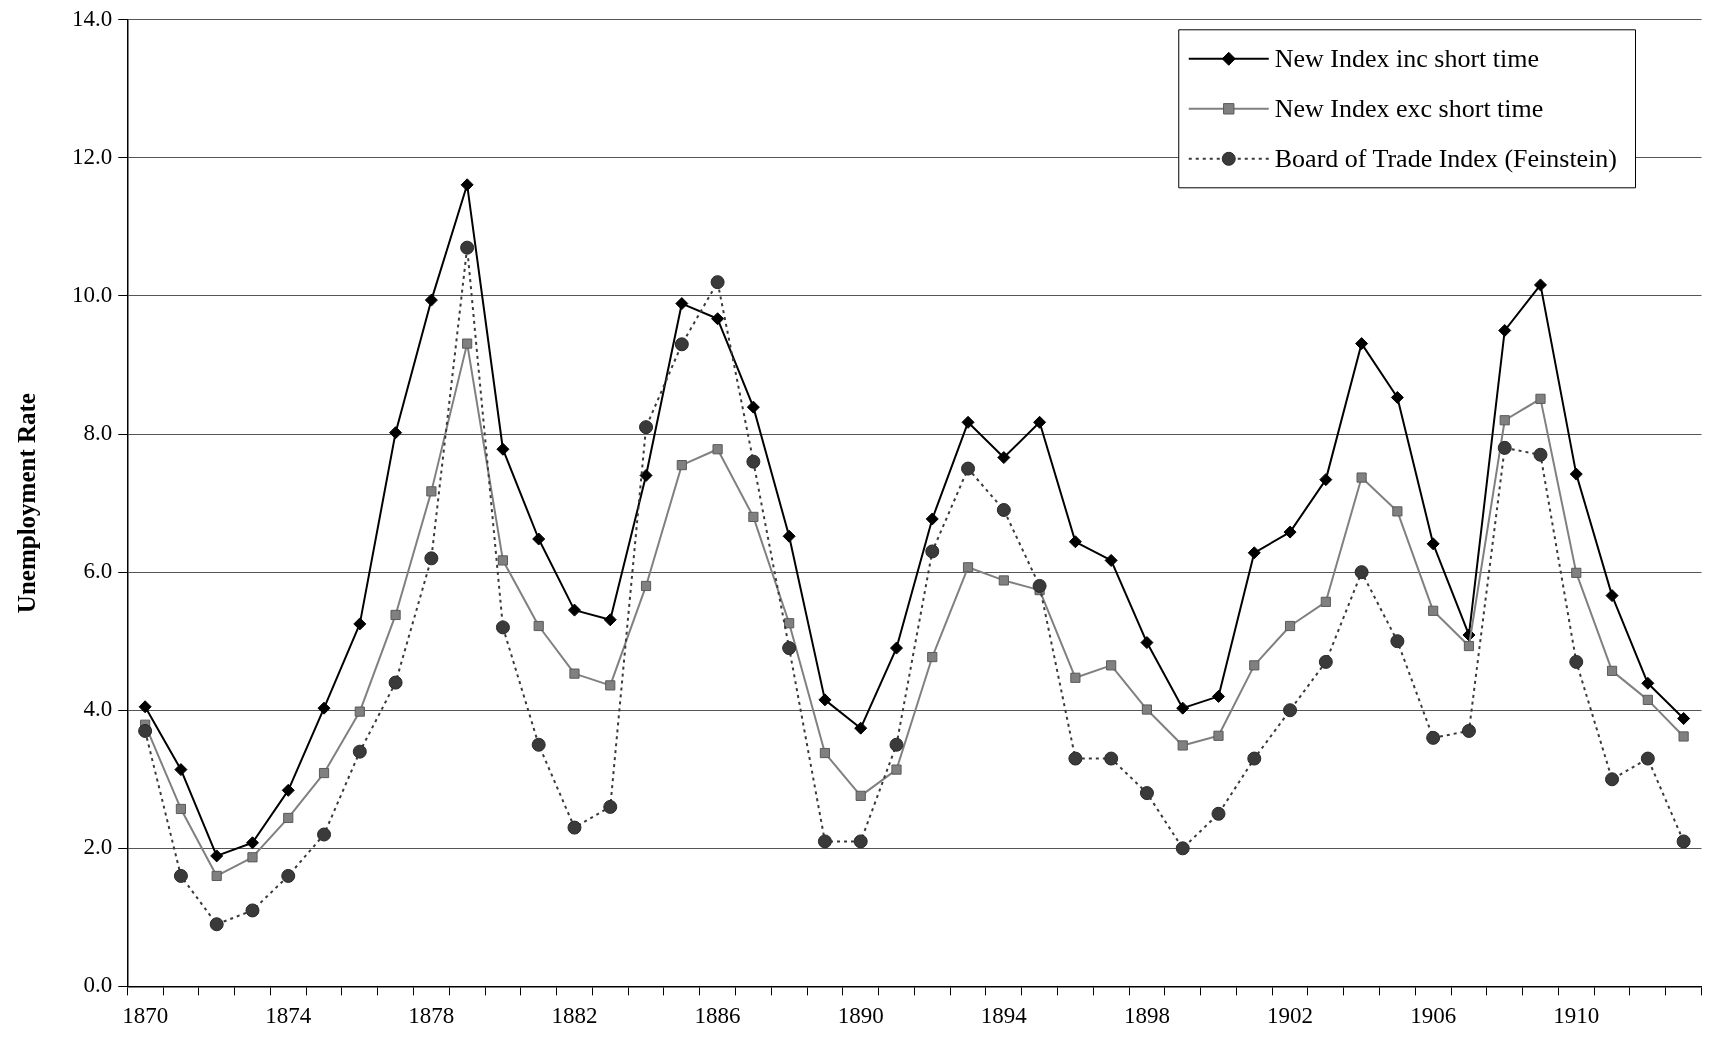 The height and width of the screenshot is (1045, 1709). Describe the element at coordinates (98, 571) in the screenshot. I see `y-tick-label: 6.0` at that location.